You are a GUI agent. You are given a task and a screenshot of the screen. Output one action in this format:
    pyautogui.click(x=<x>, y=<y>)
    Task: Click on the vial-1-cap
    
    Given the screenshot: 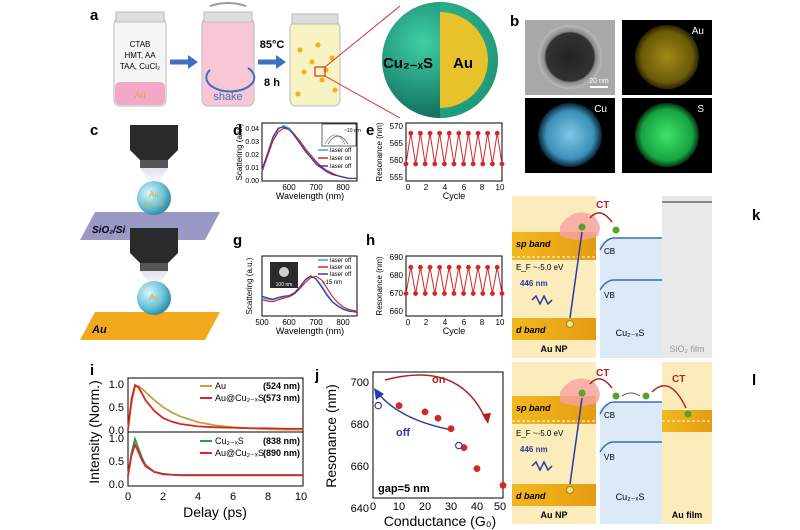 What is the action you would take?
    pyautogui.click(x=140, y=17)
    